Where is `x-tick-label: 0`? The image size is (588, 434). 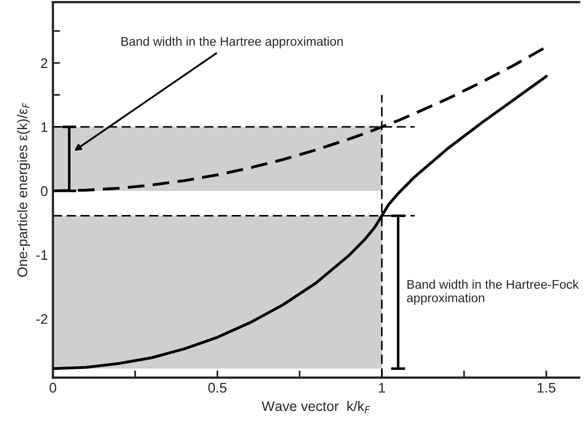 x-tick-label: 0 is located at coordinates (53, 387).